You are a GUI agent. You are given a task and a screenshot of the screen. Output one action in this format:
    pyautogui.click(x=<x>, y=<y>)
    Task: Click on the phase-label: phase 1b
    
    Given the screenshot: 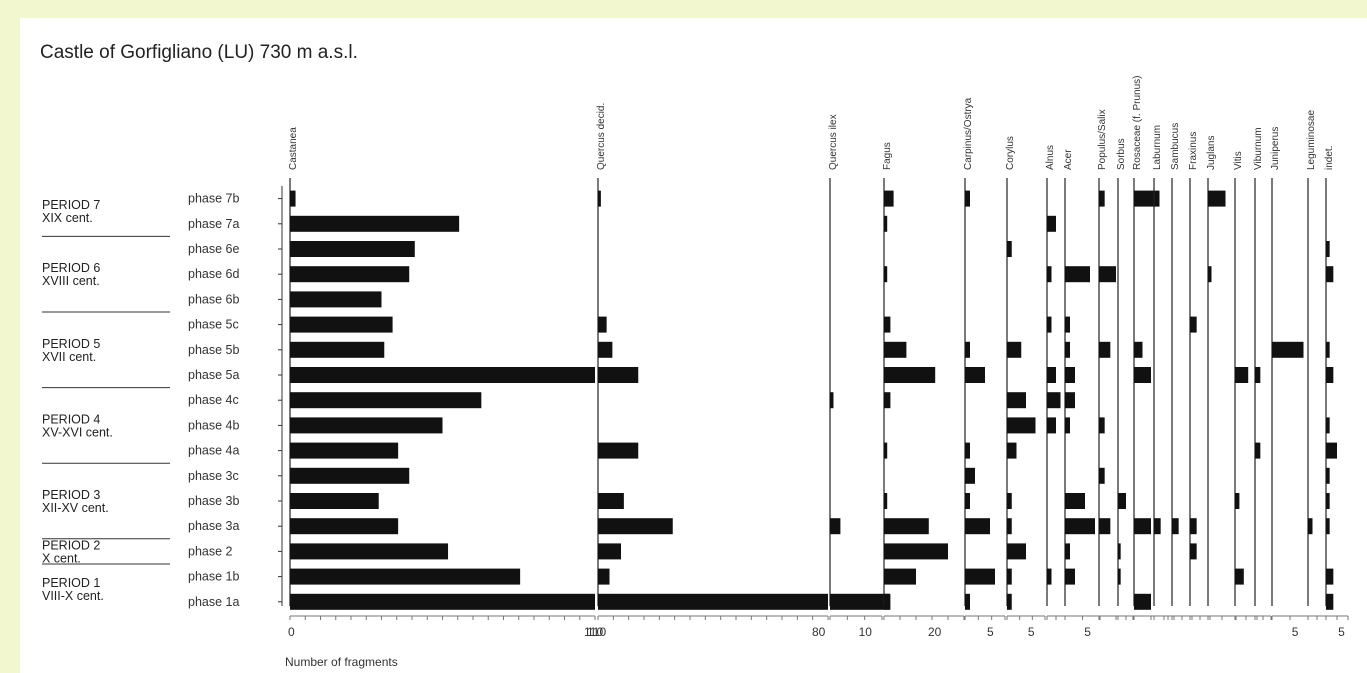 What is the action you would take?
    pyautogui.click(x=213, y=577)
    